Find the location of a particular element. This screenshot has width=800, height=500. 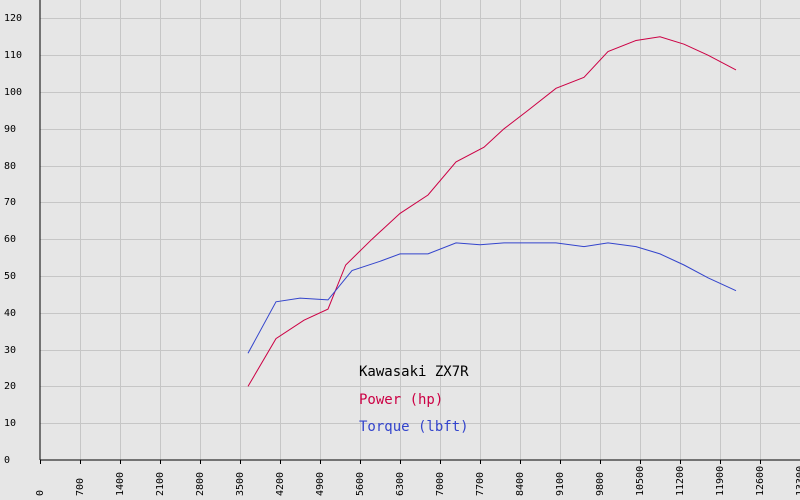

x-tick-label: 5600 is located at coordinates (360, 484).